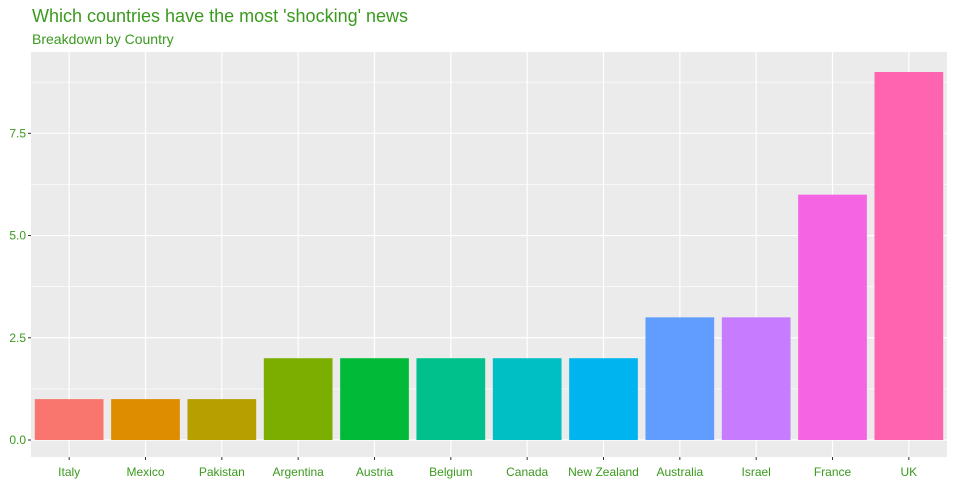 Image resolution: width=956 pixels, height=486 pixels. What do you see at coordinates (451, 399) in the screenshot?
I see `bar-belgium` at bounding box center [451, 399].